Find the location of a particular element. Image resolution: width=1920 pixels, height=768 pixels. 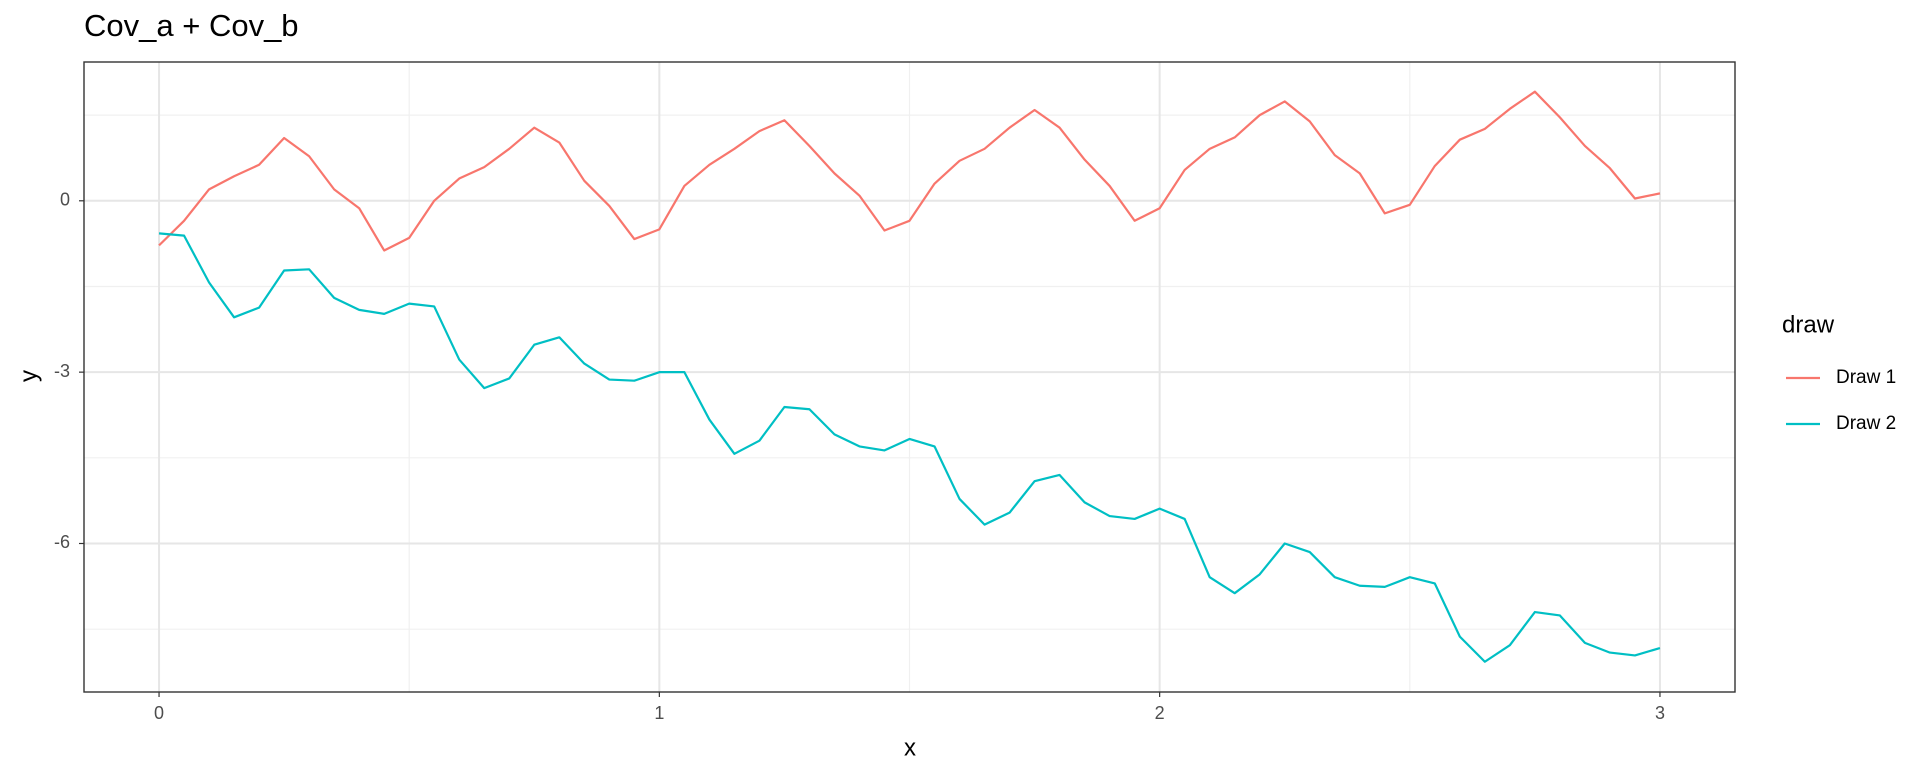

x-axis-title: x is located at coordinates (910, 747).